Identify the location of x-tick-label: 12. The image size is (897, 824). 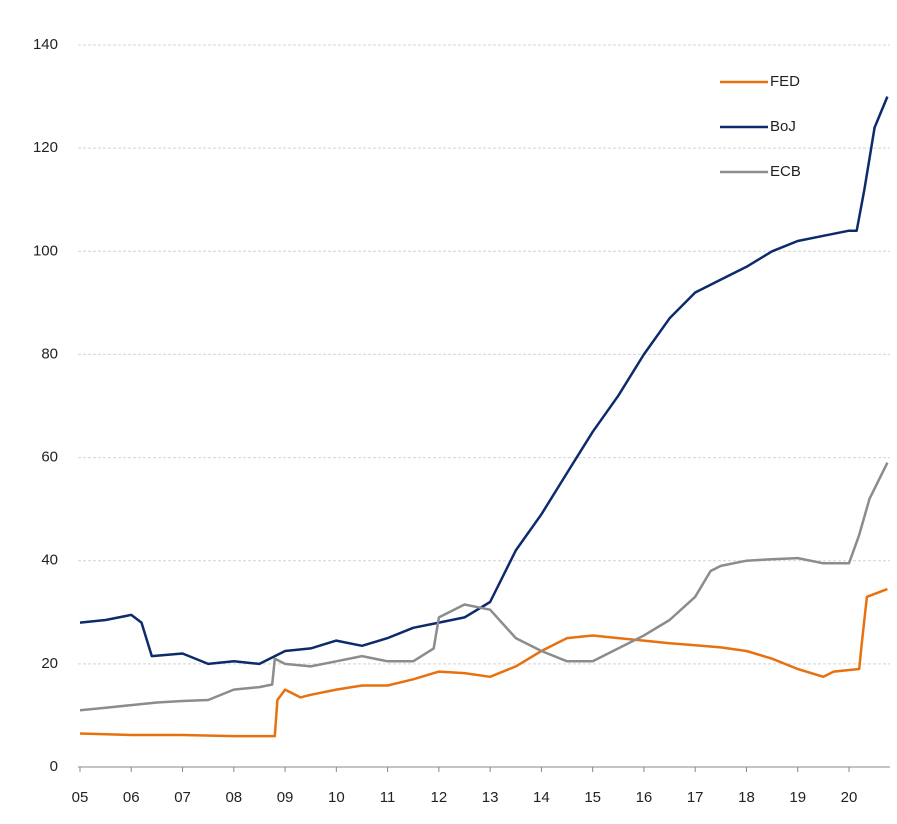
(439, 797).